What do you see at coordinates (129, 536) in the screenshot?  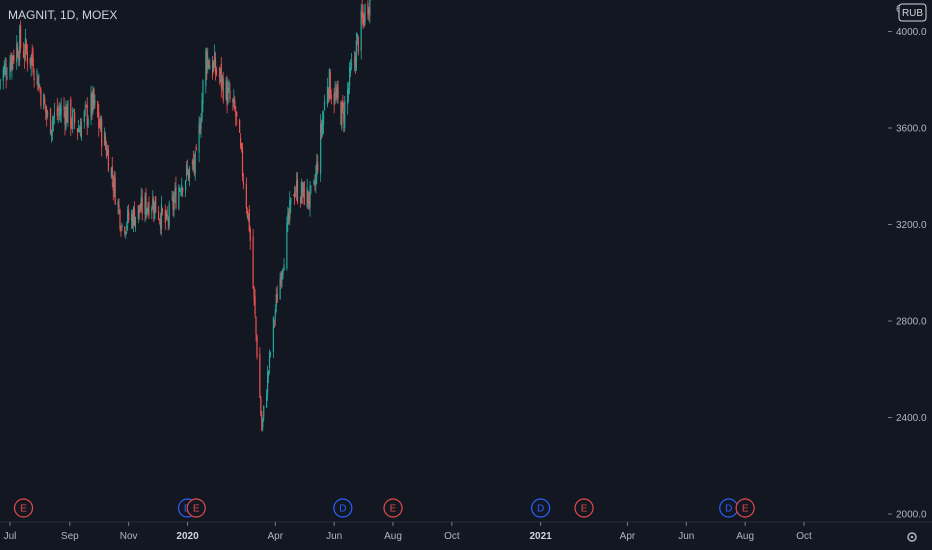 I see `time-tick-label: Nov` at bounding box center [129, 536].